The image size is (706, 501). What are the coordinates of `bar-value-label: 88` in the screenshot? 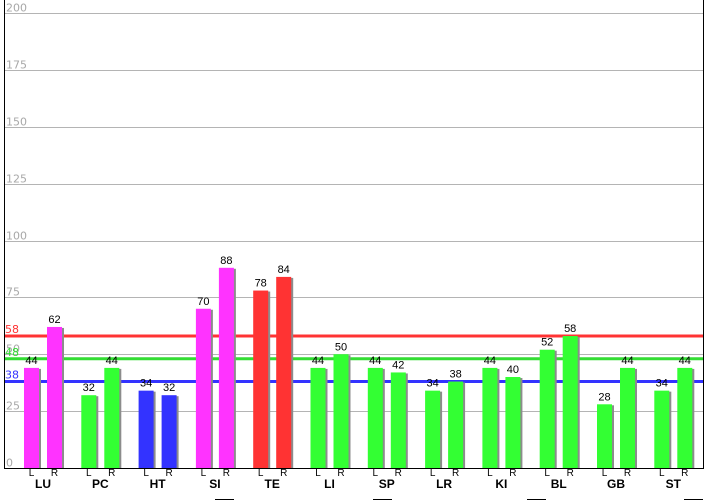 It's located at (226, 261).